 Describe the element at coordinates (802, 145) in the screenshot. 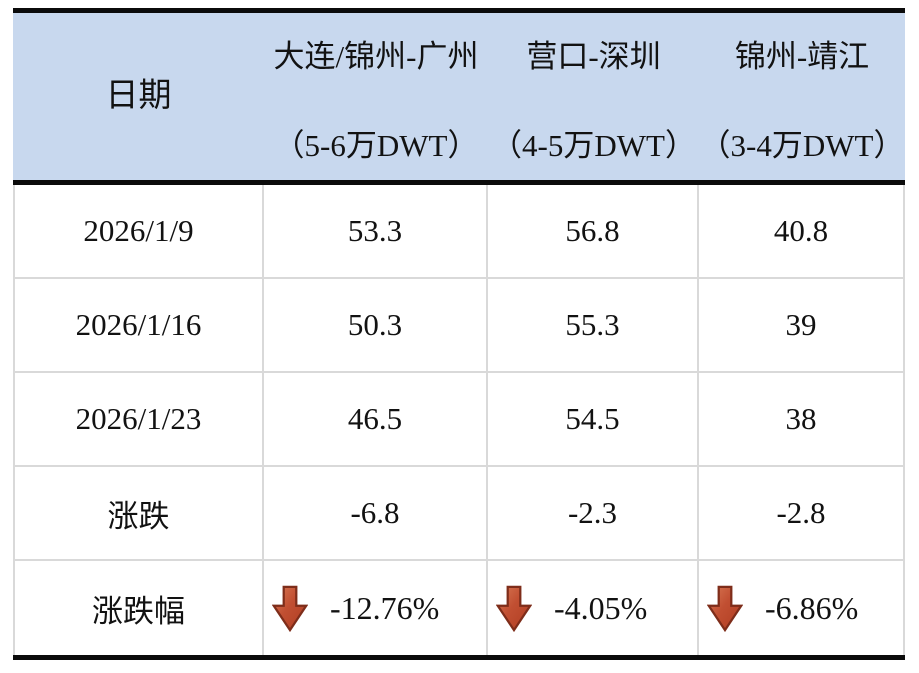

I see `route-dwt-range: （3-4万DWT）` at that location.